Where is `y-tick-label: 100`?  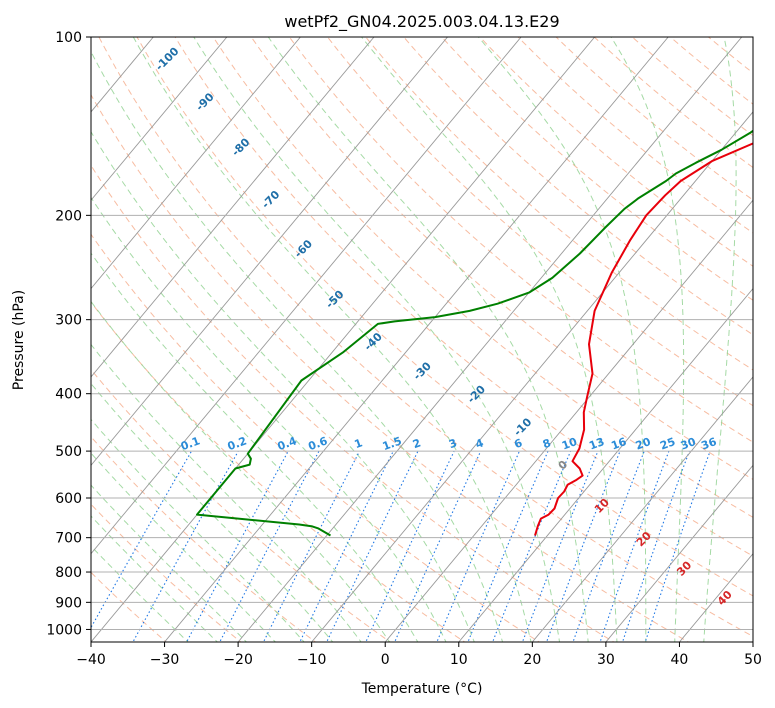 y-tick-label: 100 is located at coordinates (68, 38).